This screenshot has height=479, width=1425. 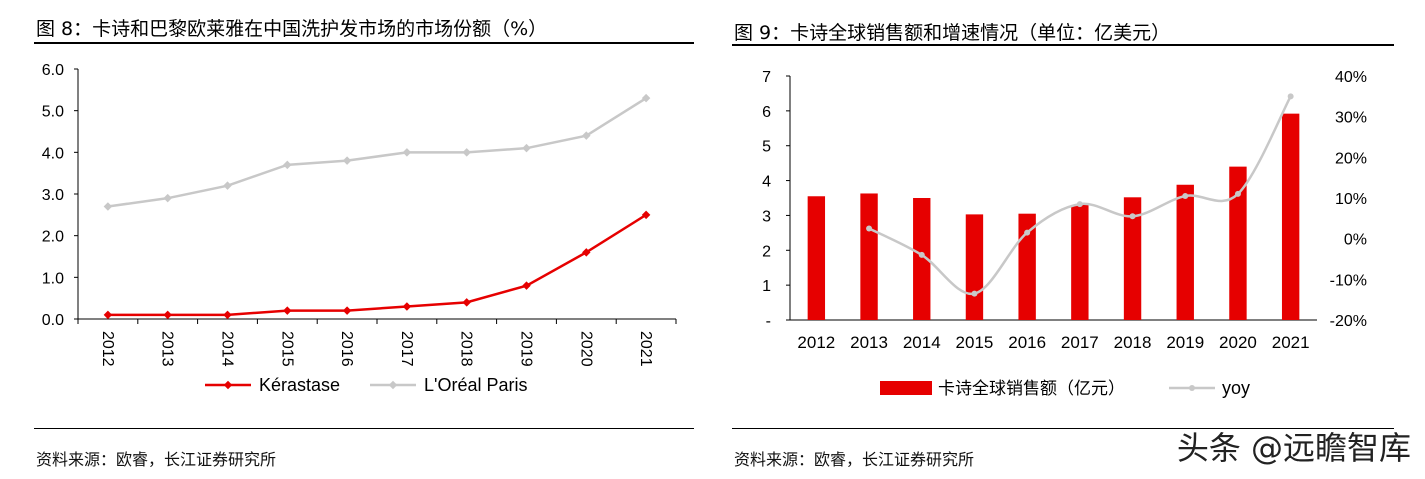 I want to click on legend-label: 卡诗全球销售额（亿元）, so click(x=1031, y=388).